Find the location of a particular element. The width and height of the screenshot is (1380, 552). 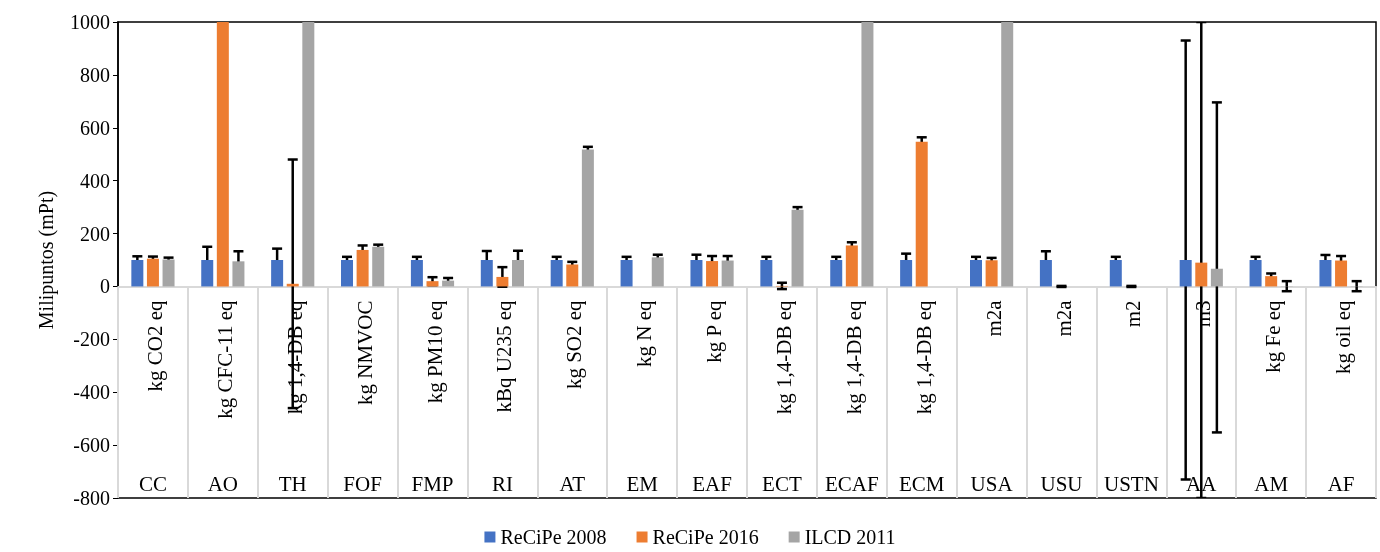

annotation: kg PM10 eq is located at coordinates (434, 351).